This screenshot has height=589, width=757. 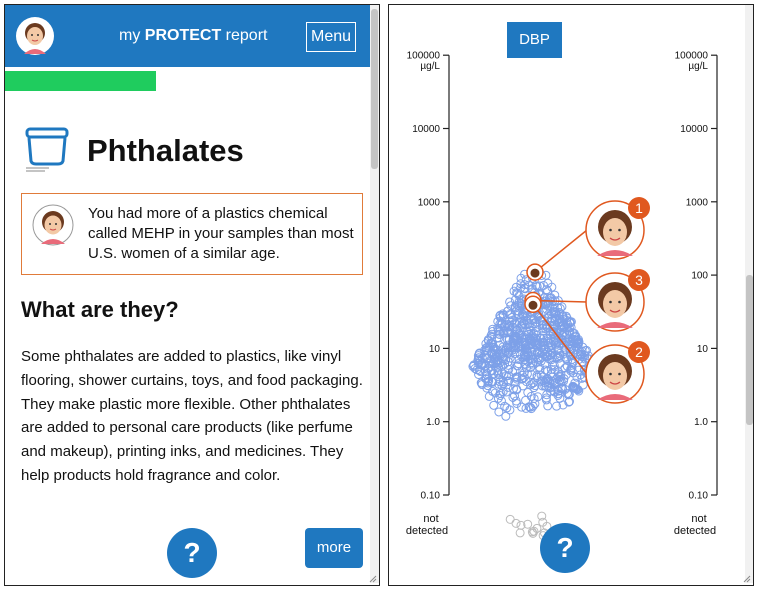 What do you see at coordinates (615, 397) in the screenshot?
I see `face-shirt` at bounding box center [615, 397].